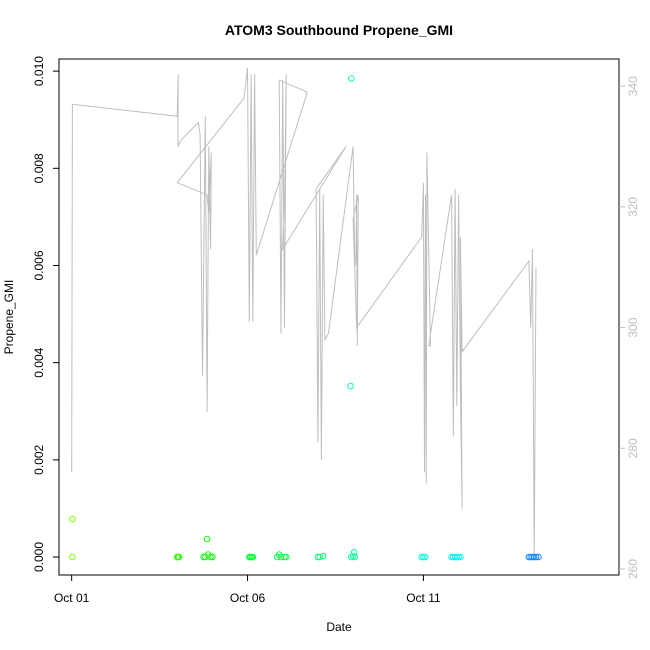 The width and height of the screenshot is (650, 650). What do you see at coordinates (39, 168) in the screenshot?
I see `y-tick-label: 0.008` at bounding box center [39, 168].